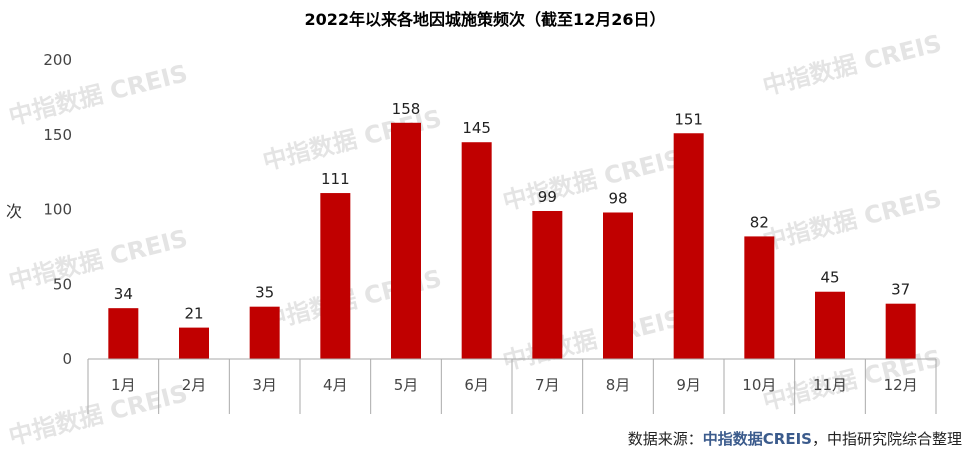 The width and height of the screenshot is (970, 454). What do you see at coordinates (901, 385) in the screenshot?
I see `x-tick-label: 12月` at bounding box center [901, 385].